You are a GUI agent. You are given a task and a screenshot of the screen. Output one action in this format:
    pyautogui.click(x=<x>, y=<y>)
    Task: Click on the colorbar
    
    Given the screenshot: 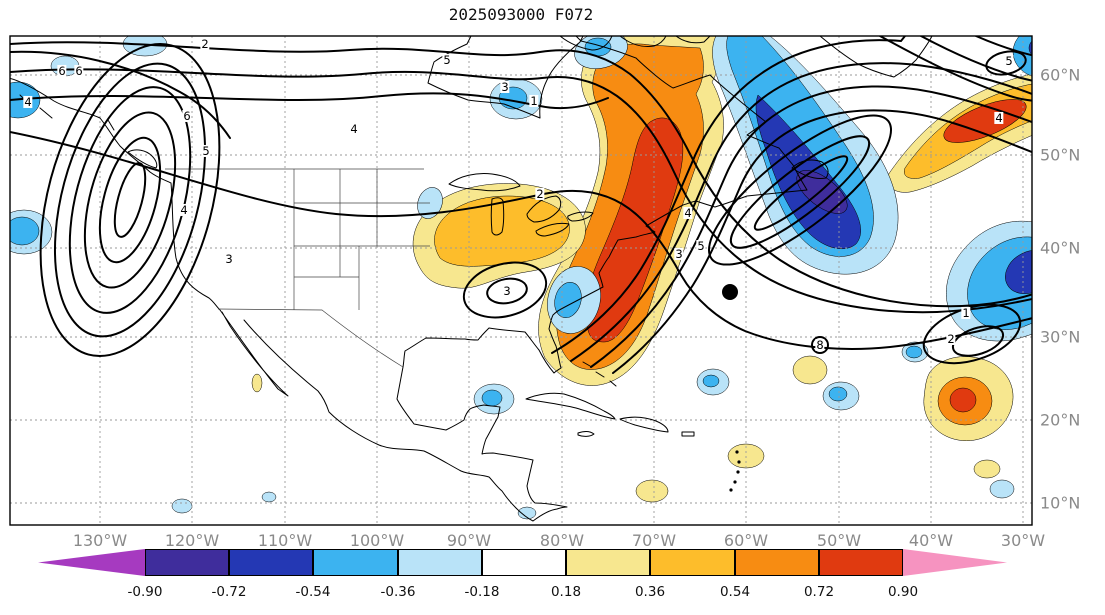 What is the action you would take?
    pyautogui.click(x=552, y=562)
    